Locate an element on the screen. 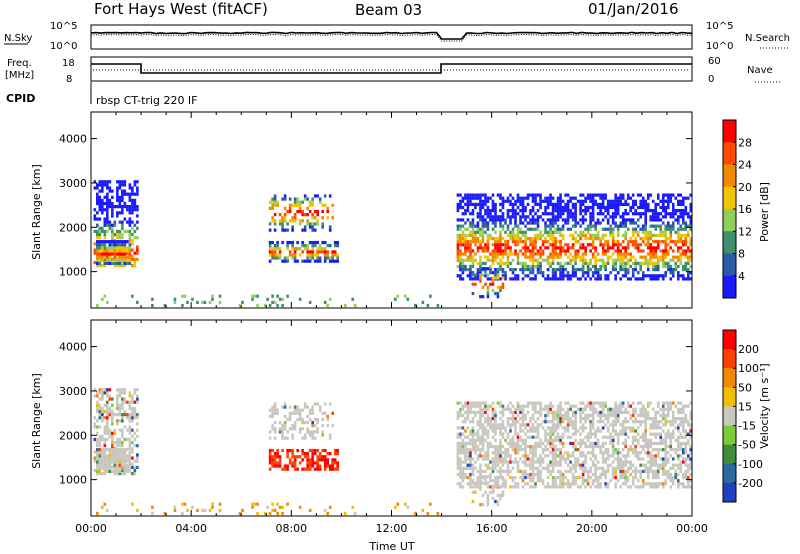  power-tick-label: 28 is located at coordinates (745, 142).